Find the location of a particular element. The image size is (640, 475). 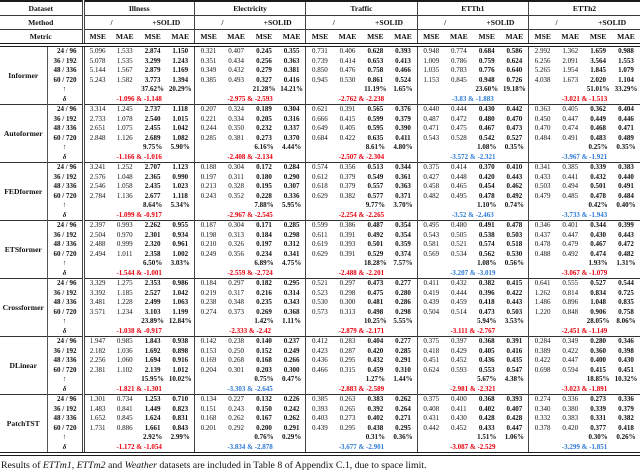

metric-value: 0.480 is located at coordinates (459, 225).